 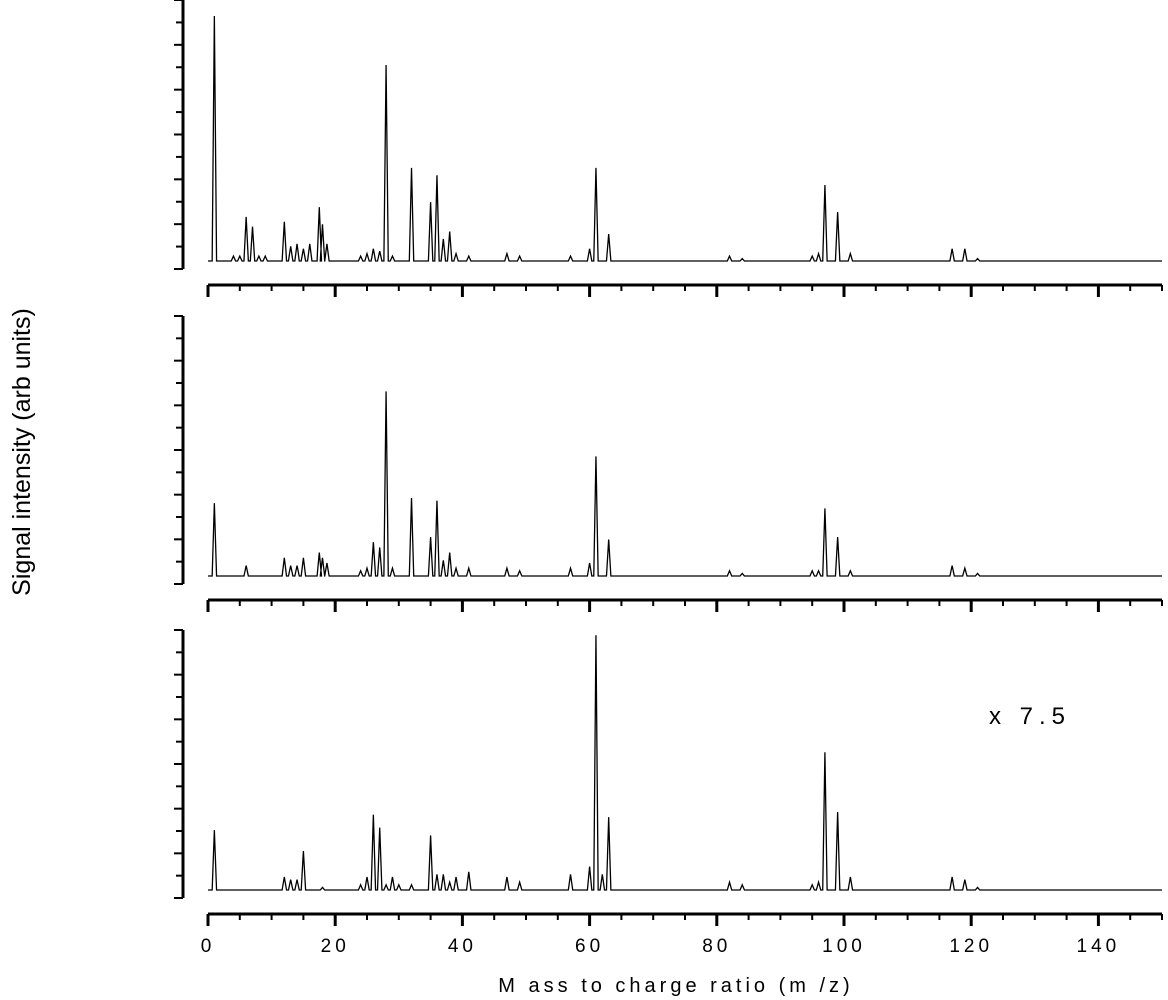 I want to click on panel-3-x-tick-label: 80, so click(x=716, y=946).